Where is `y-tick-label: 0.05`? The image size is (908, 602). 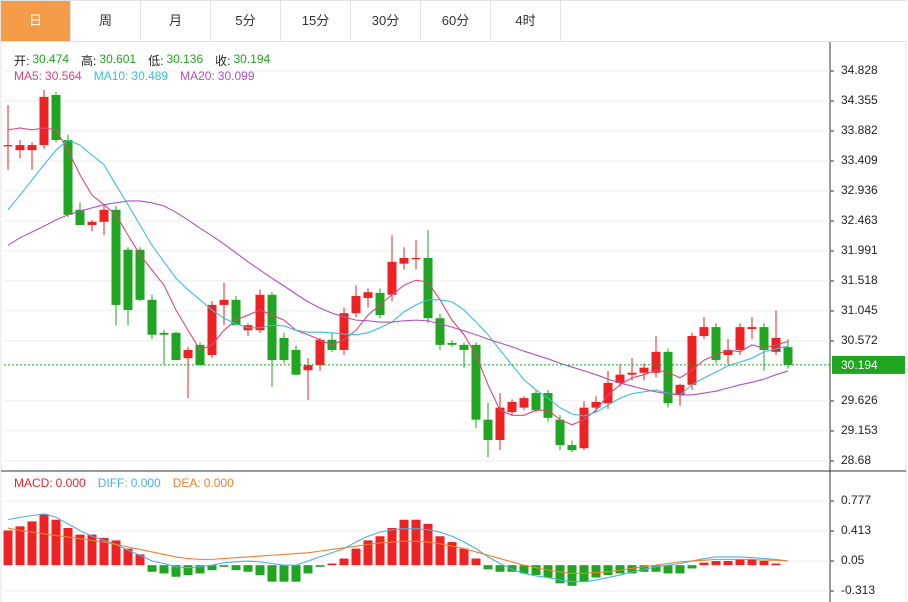 y-tick-label: 0.05 is located at coordinates (853, 560).